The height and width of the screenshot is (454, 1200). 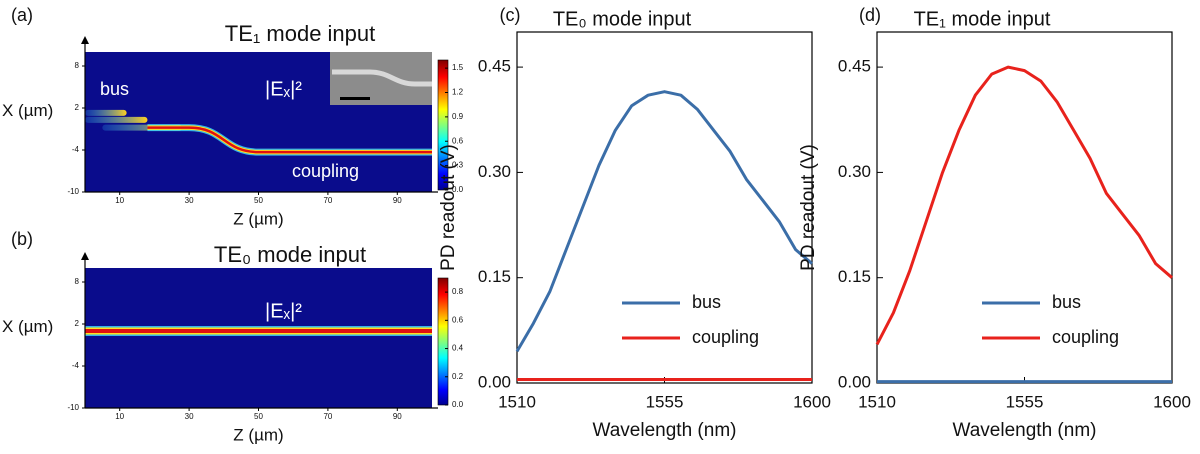 What do you see at coordinates (458, 67) in the screenshot?
I see `colorbar-tick-label: 1.5` at bounding box center [458, 67].